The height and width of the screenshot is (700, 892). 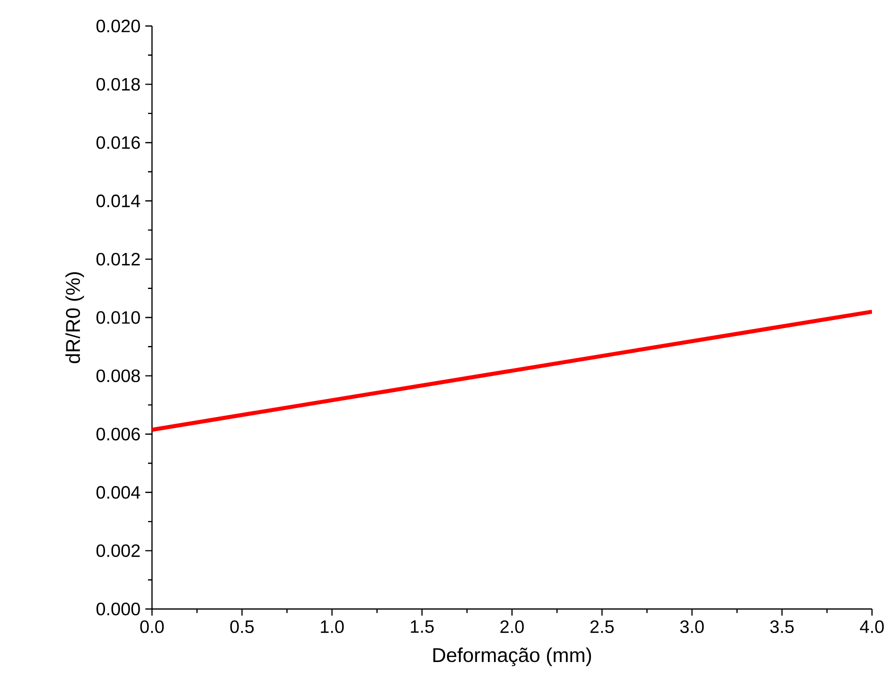 I want to click on x-tick-label: 2.0, so click(x=512, y=627).